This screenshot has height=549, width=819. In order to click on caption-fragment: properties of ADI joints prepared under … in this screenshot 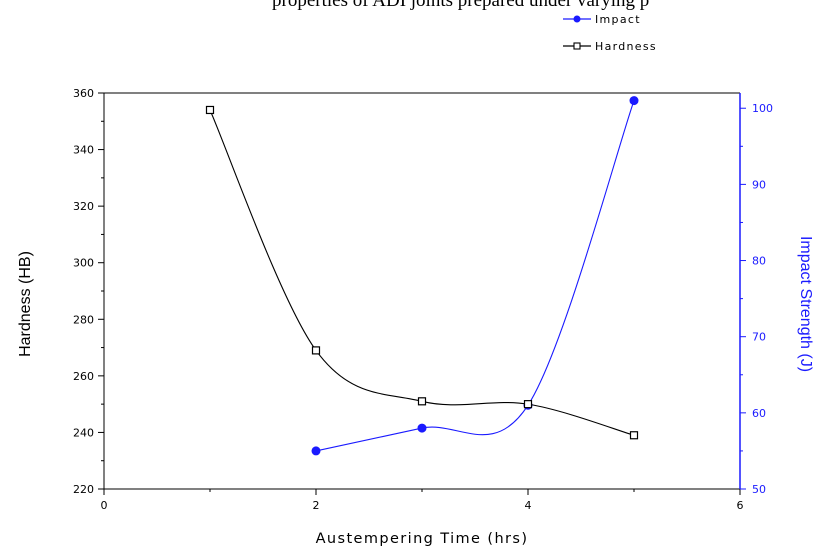, I will do `click(409, 6)`.